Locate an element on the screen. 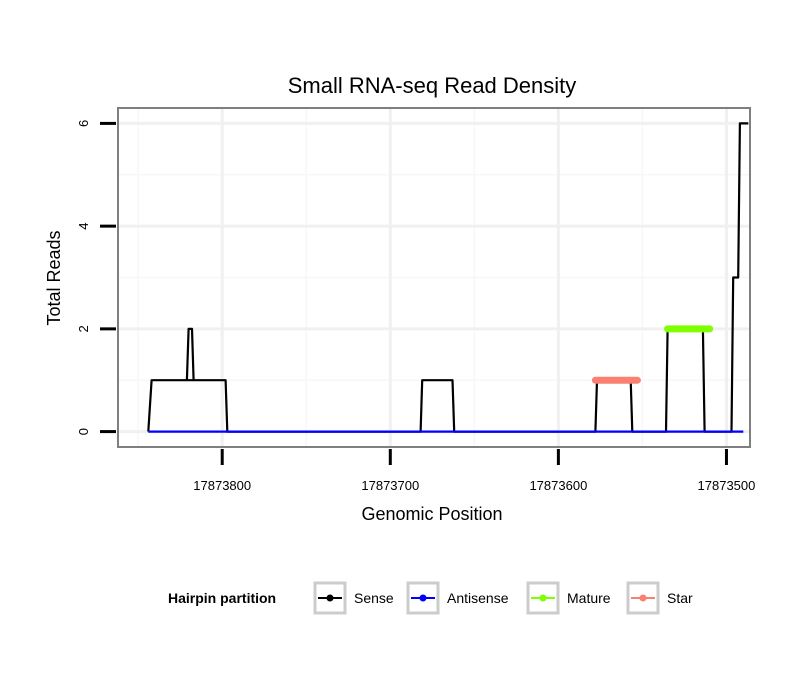 This screenshot has width=810, height=690. legend-title: Hairpin partition is located at coordinates (222, 598).